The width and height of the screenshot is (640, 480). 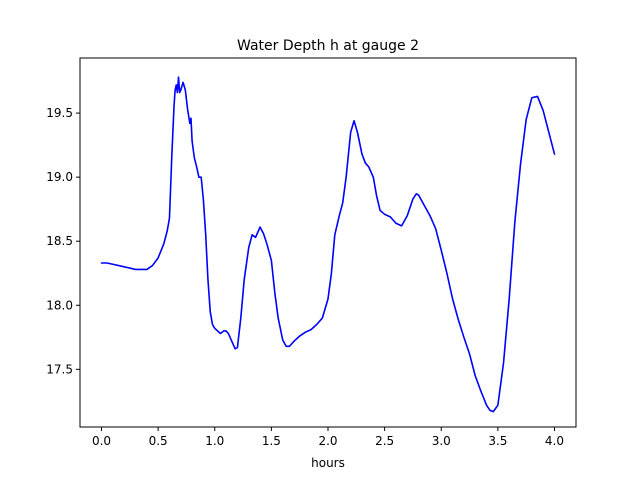 What do you see at coordinates (327, 441) in the screenshot?
I see `x-tick-label: 2.0` at bounding box center [327, 441].